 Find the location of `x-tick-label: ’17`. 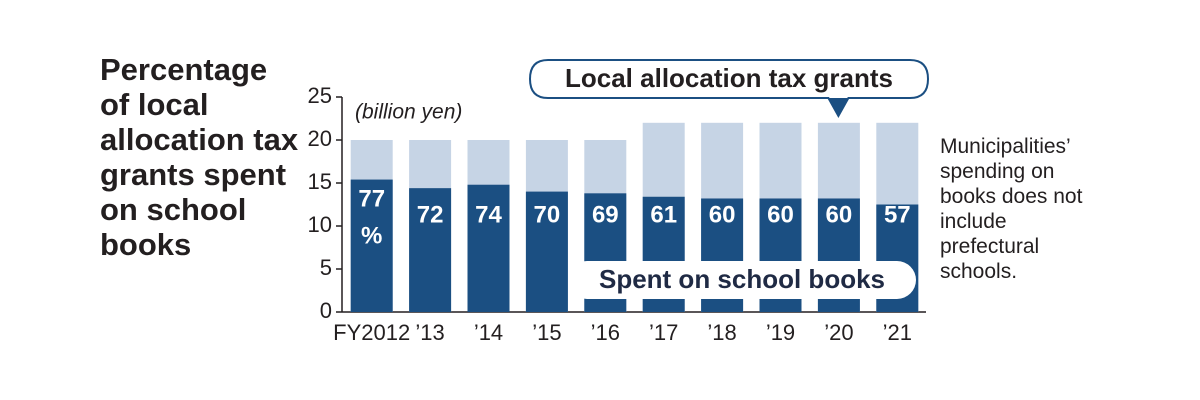

x-tick-label: ’17 is located at coordinates (663, 332).